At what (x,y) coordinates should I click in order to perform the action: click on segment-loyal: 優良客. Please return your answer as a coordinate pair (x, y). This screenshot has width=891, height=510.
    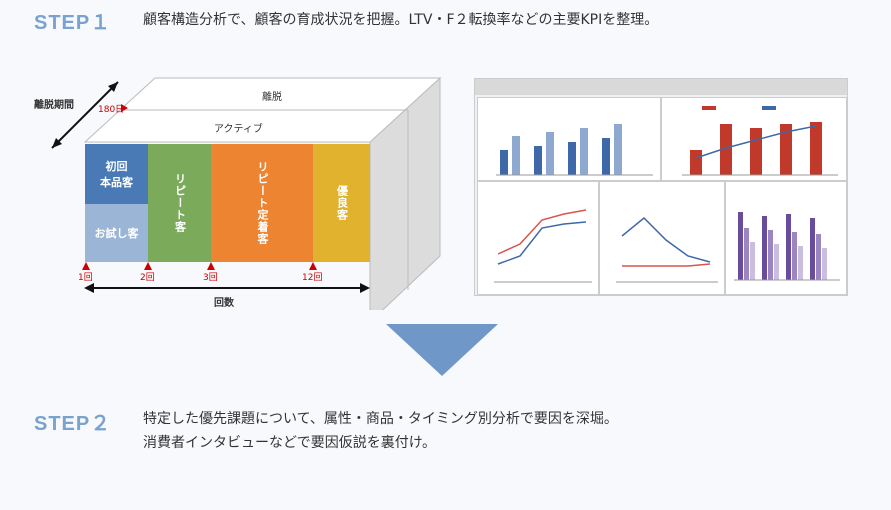
    Looking at the image, I should click on (341, 203).